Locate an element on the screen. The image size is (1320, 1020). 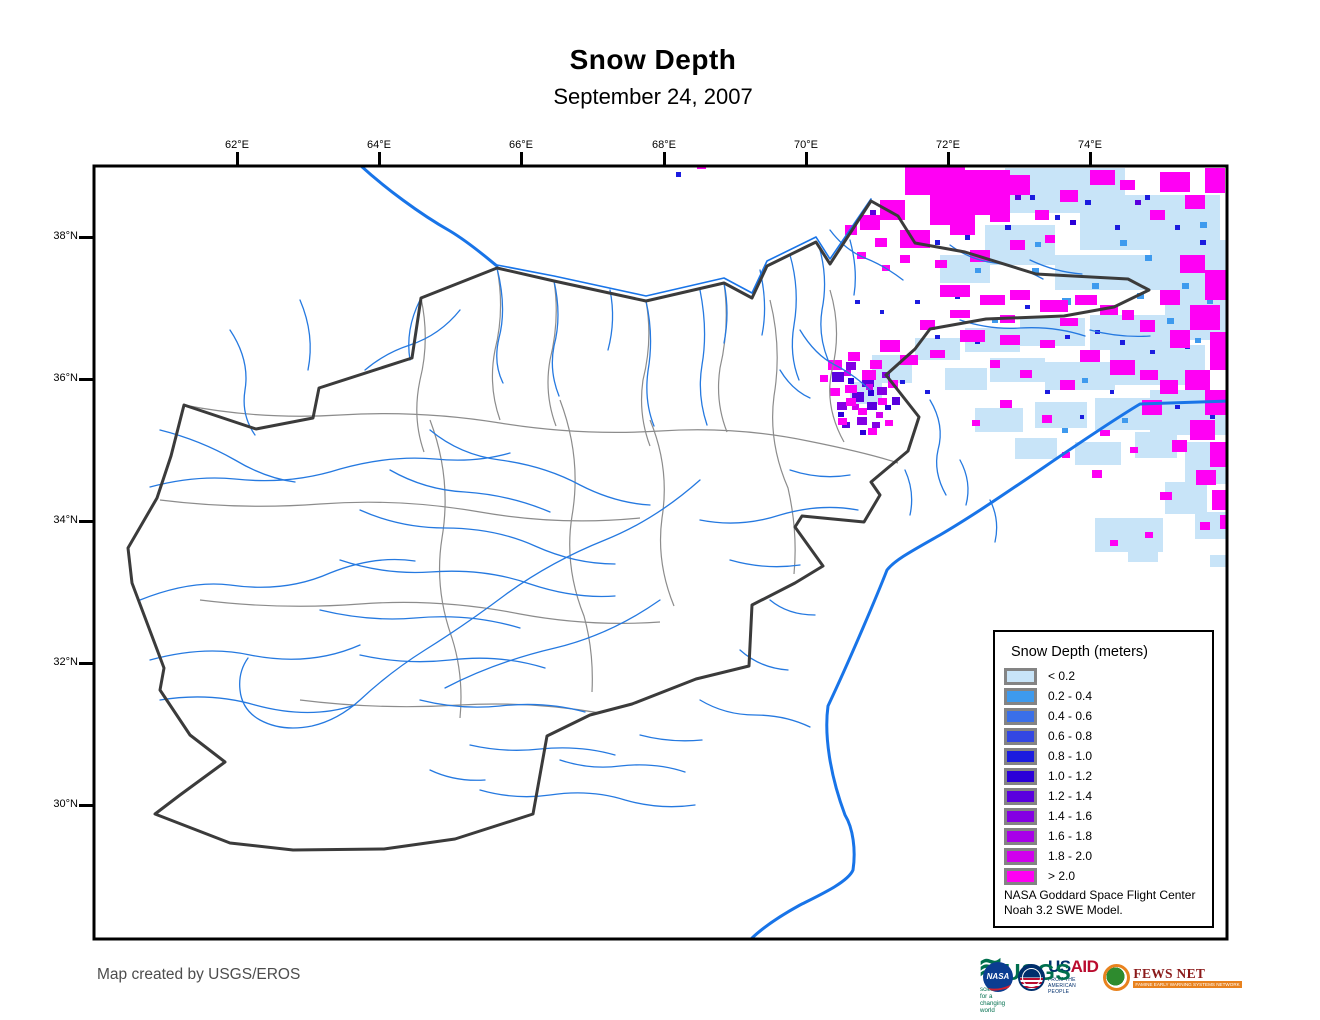
panj-river is located at coordinates (684, 247).